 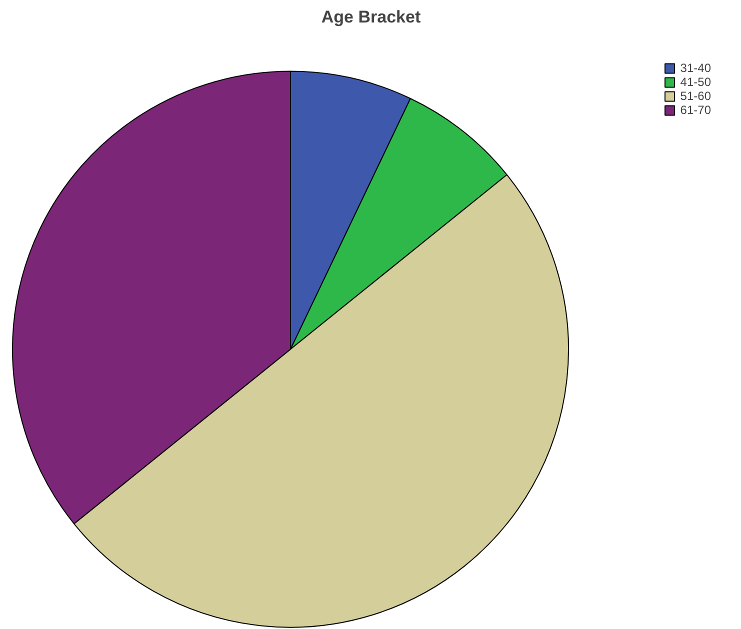 I want to click on legend-label: 41-50, so click(x=695, y=82).